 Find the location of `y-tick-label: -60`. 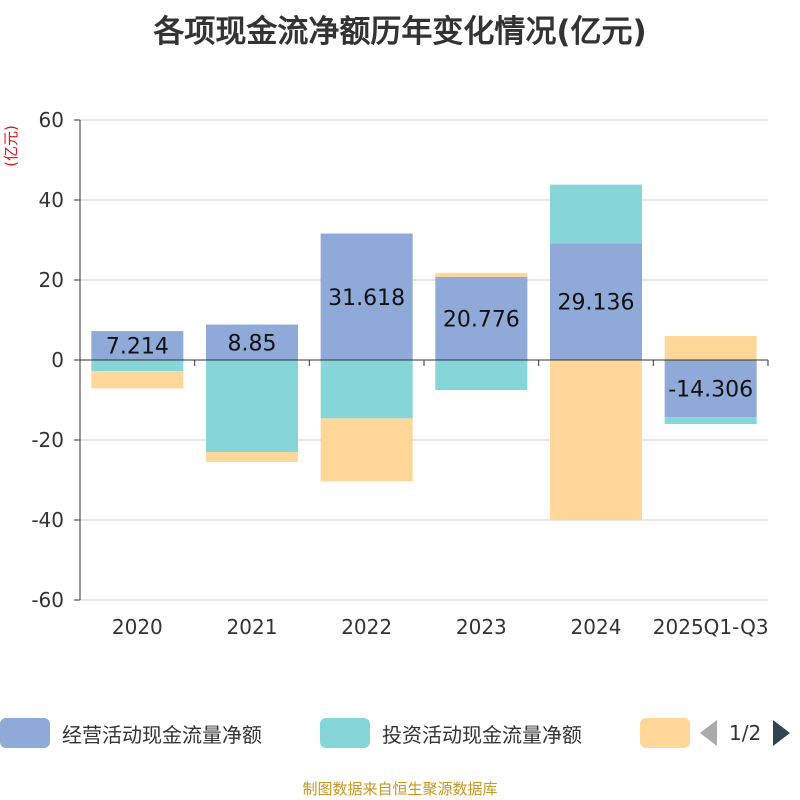

y-tick-label: -60 is located at coordinates (47, 600).